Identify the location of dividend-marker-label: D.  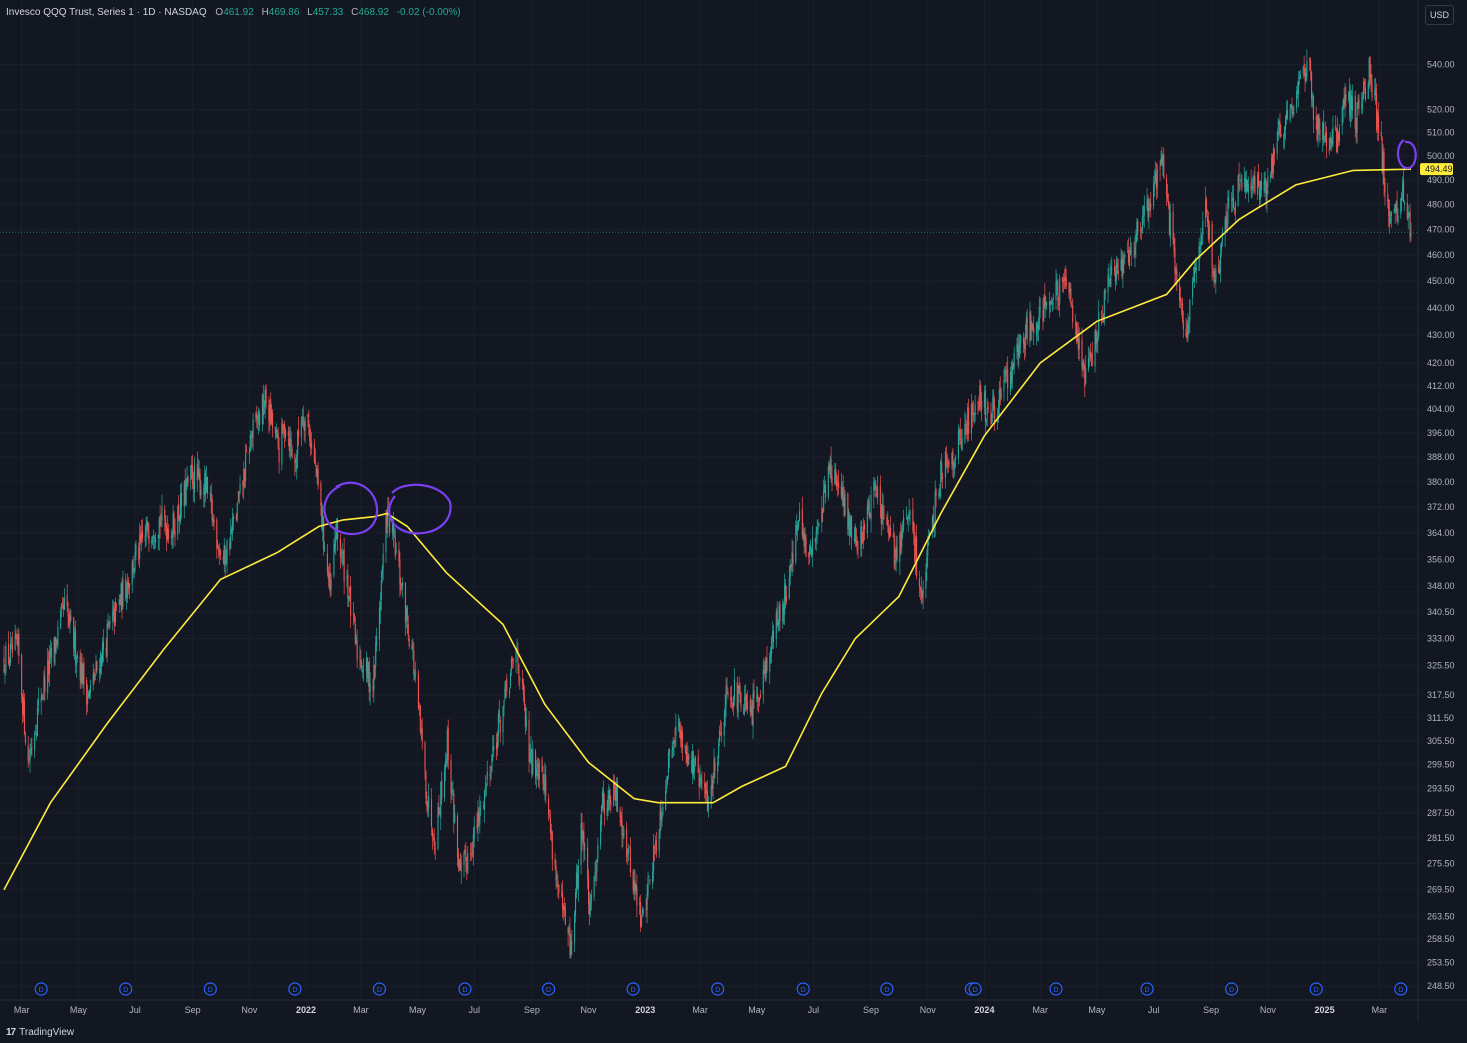
(294, 990).